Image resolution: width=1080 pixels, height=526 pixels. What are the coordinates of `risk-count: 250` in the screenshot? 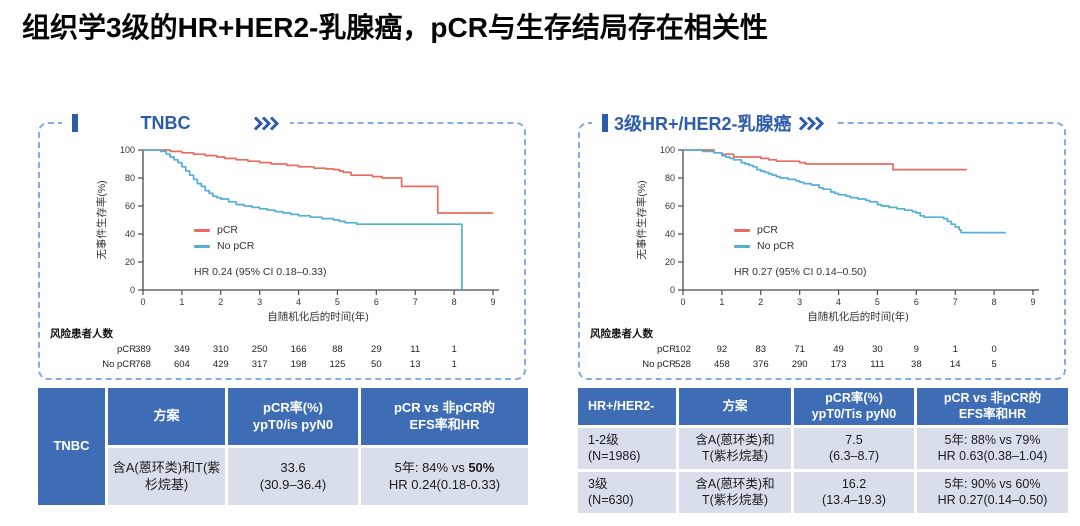 It's located at (260, 349).